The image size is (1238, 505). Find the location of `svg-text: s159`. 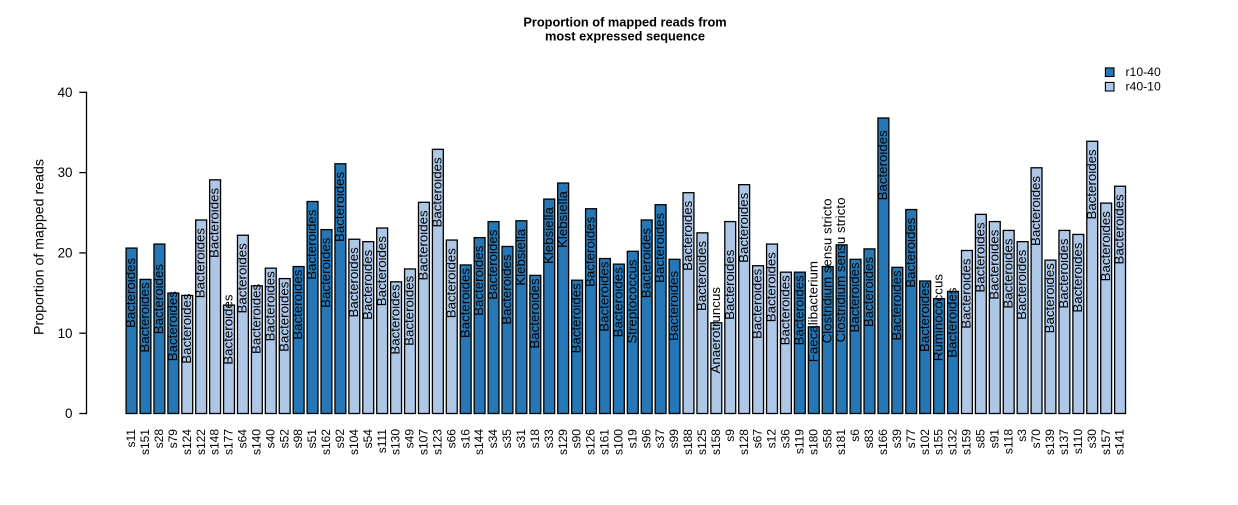

svg-text: s159 is located at coordinates (967, 442).